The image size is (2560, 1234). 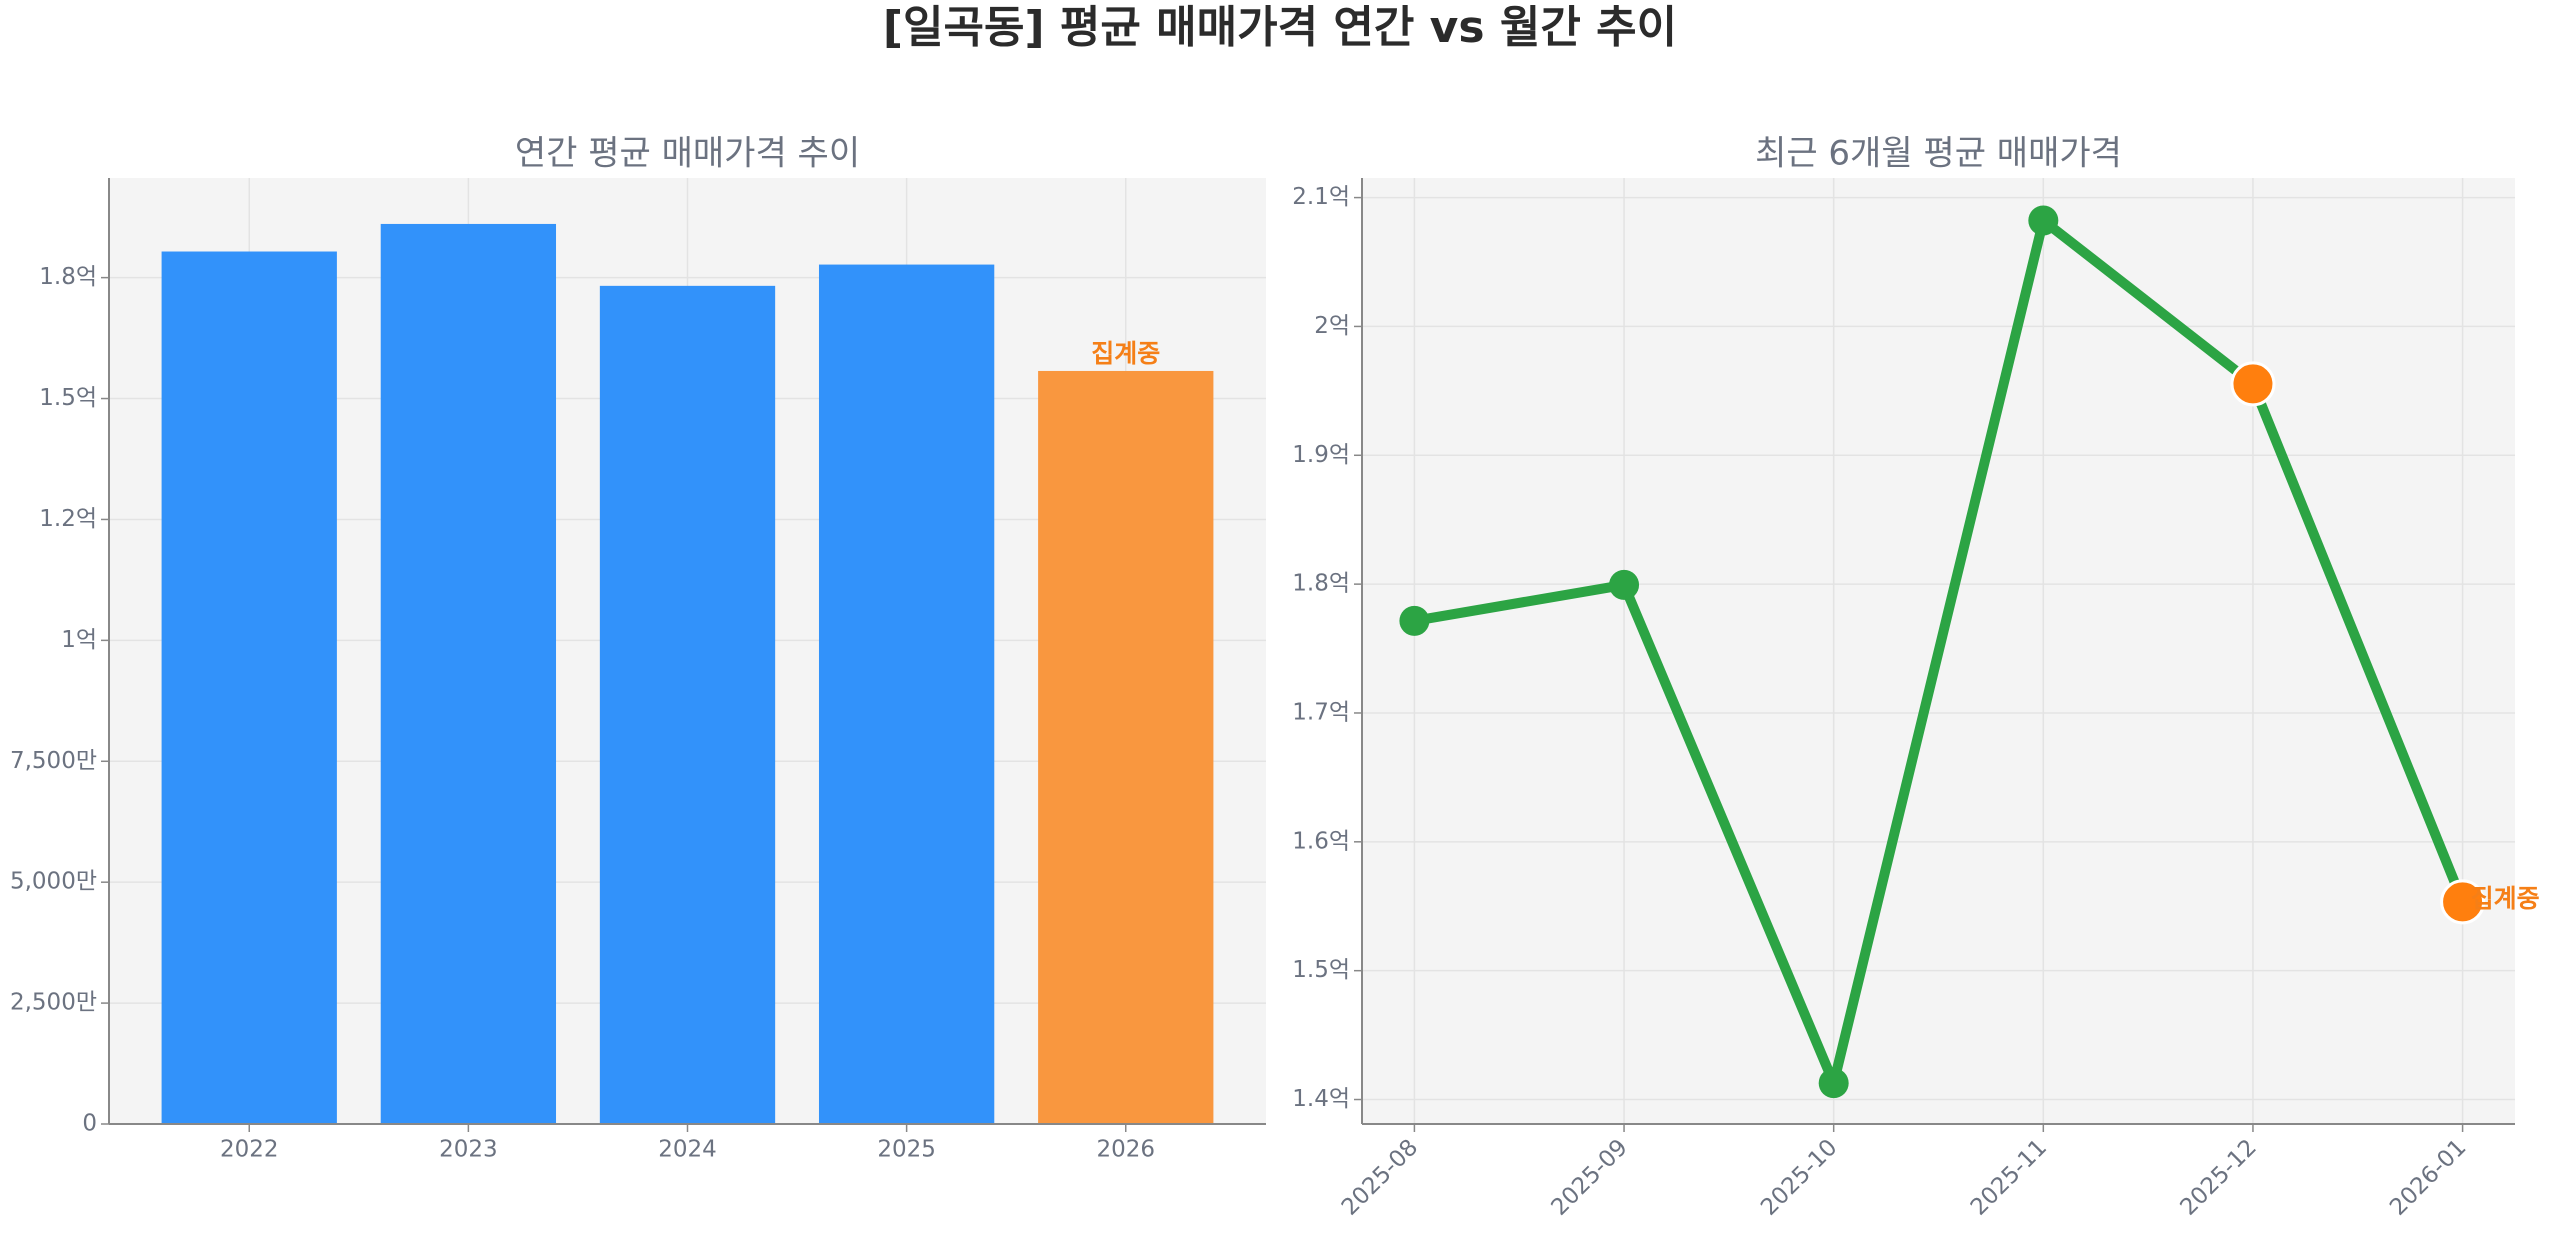 What do you see at coordinates (687, 154) in the screenshot?
I see `chart-title: 연간 평균 매매가격 추이` at bounding box center [687, 154].